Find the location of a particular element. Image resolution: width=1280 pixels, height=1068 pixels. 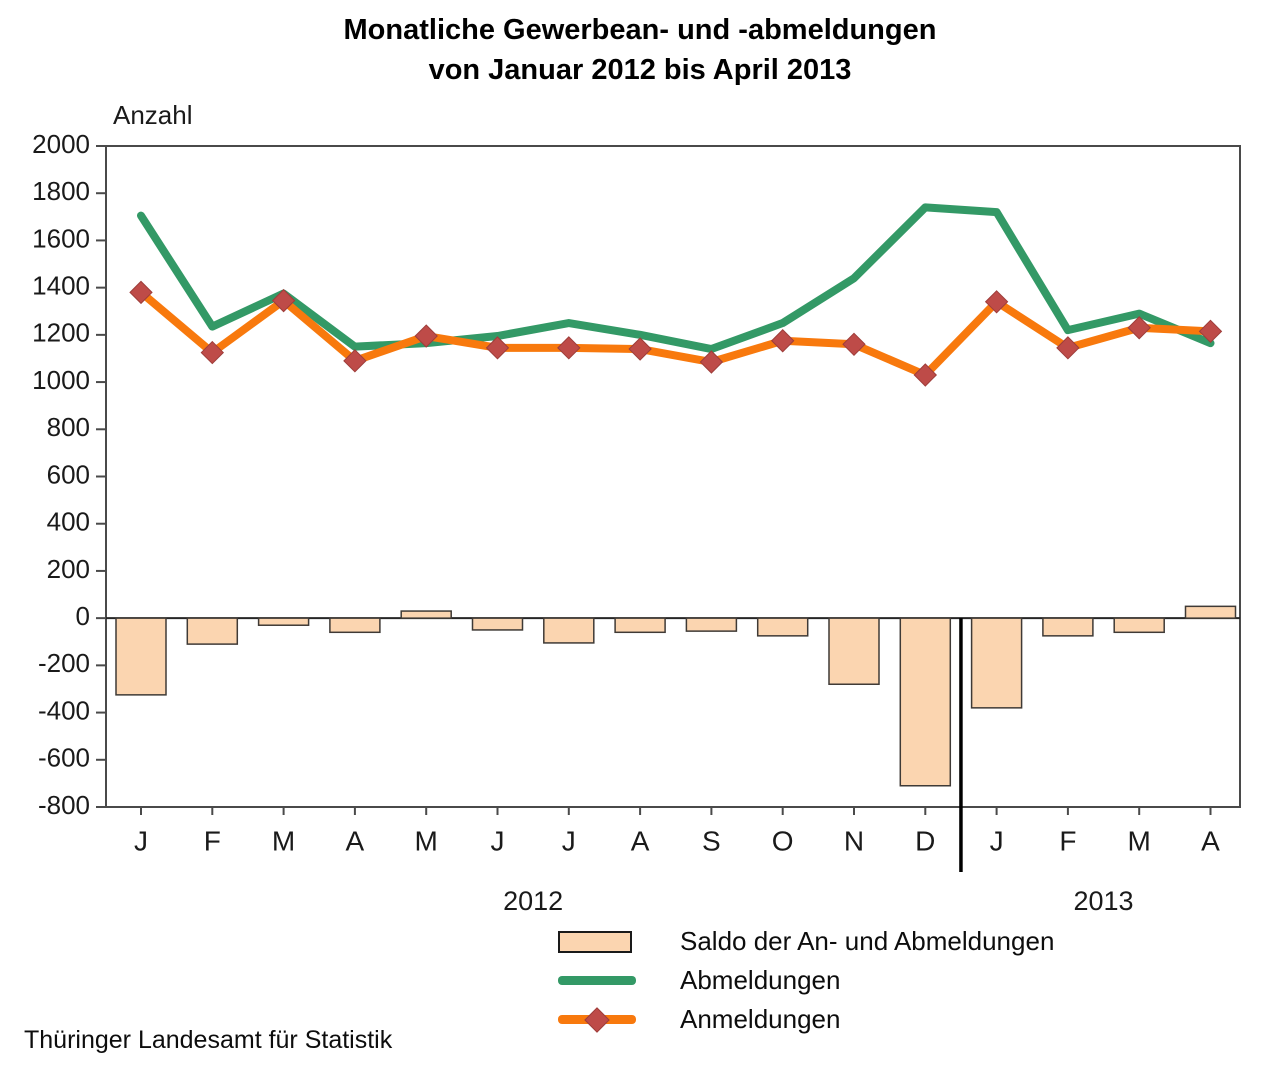

abmeldungen-line-swatch-icon is located at coordinates (597, 980).